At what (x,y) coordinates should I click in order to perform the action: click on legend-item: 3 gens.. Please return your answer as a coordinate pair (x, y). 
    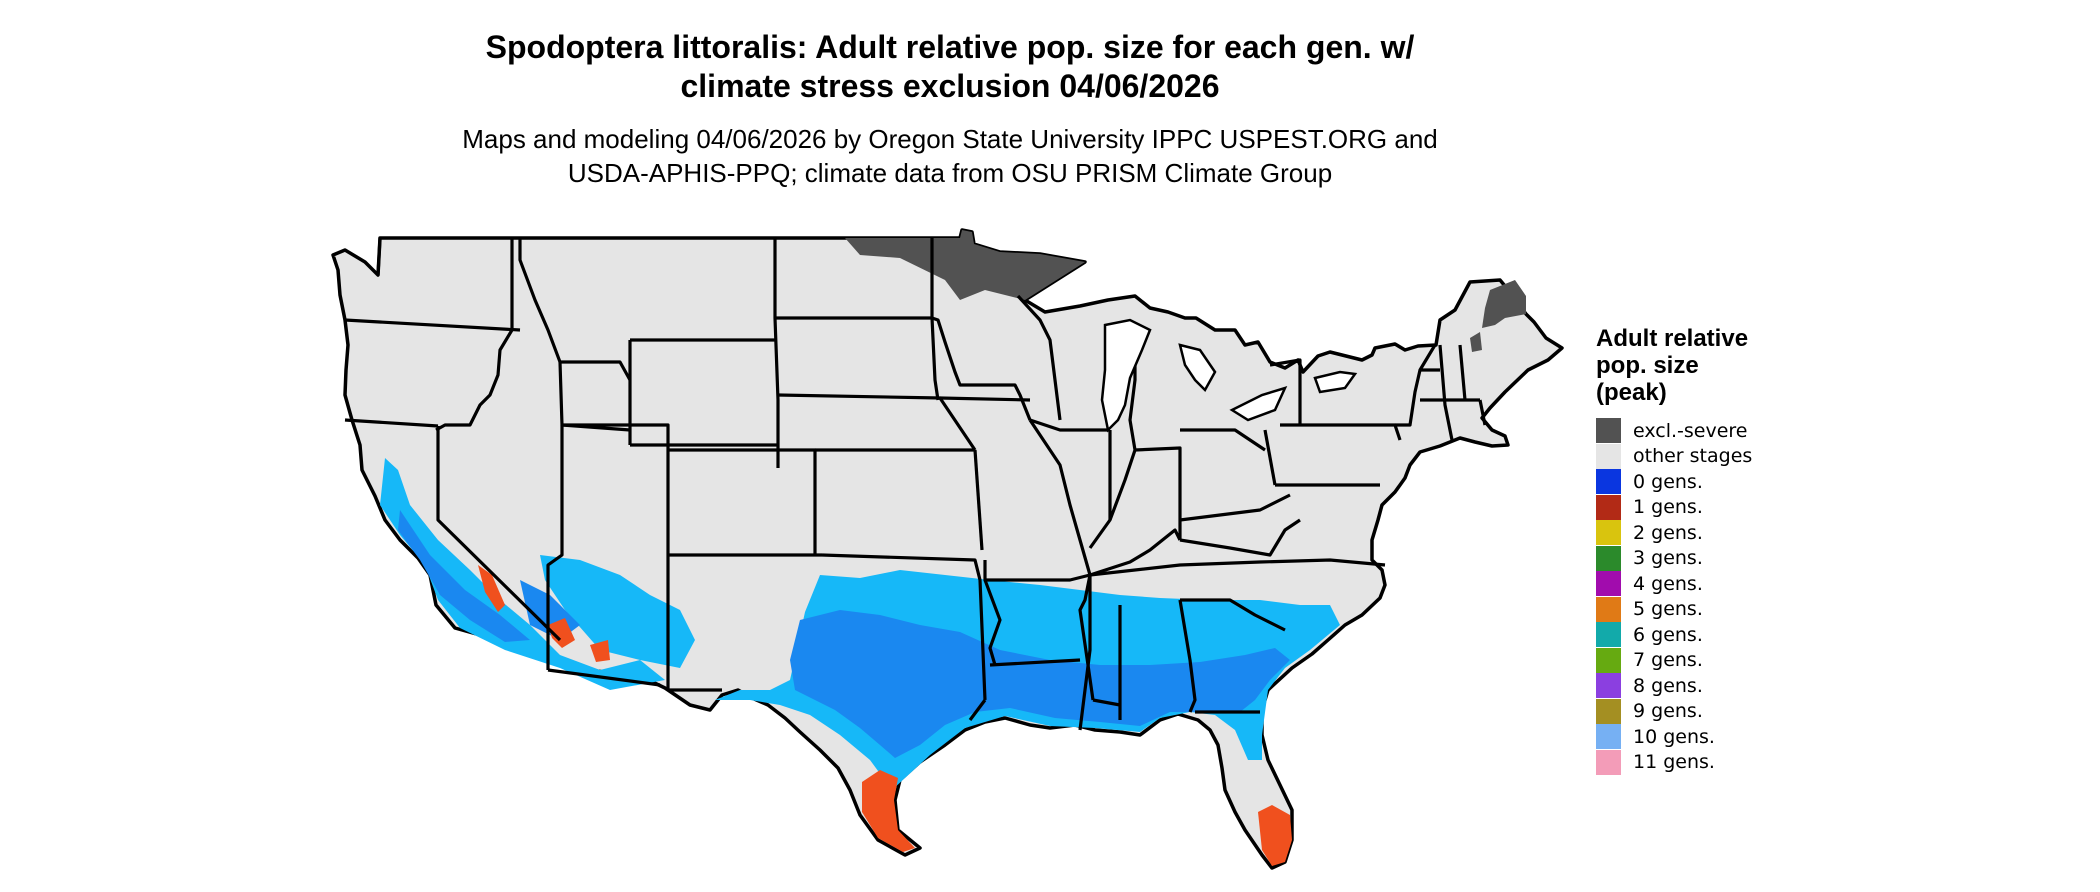
    Looking at the image, I should click on (1674, 558).